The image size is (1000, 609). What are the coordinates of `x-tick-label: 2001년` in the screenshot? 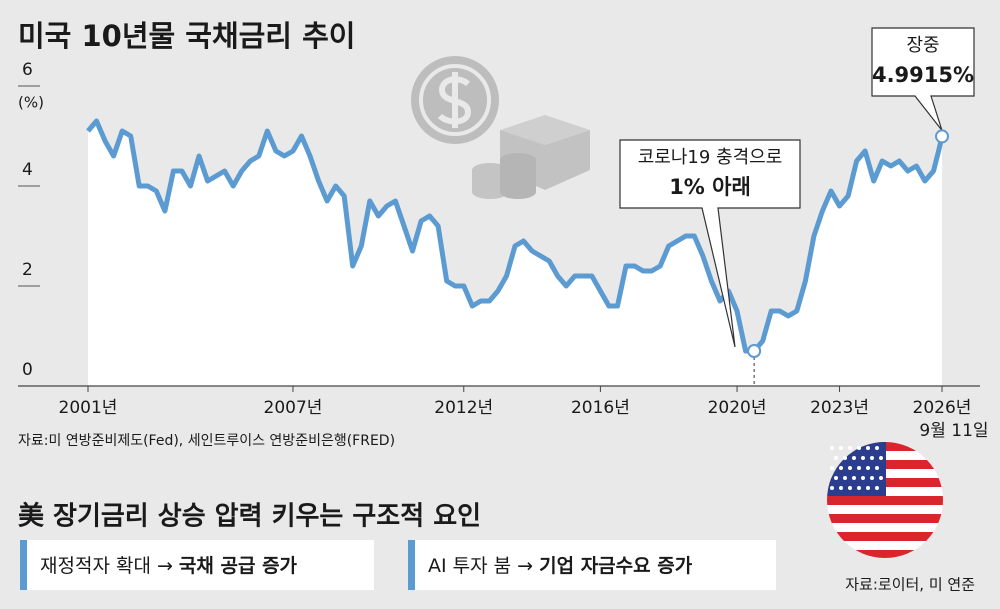 It's located at (88, 408).